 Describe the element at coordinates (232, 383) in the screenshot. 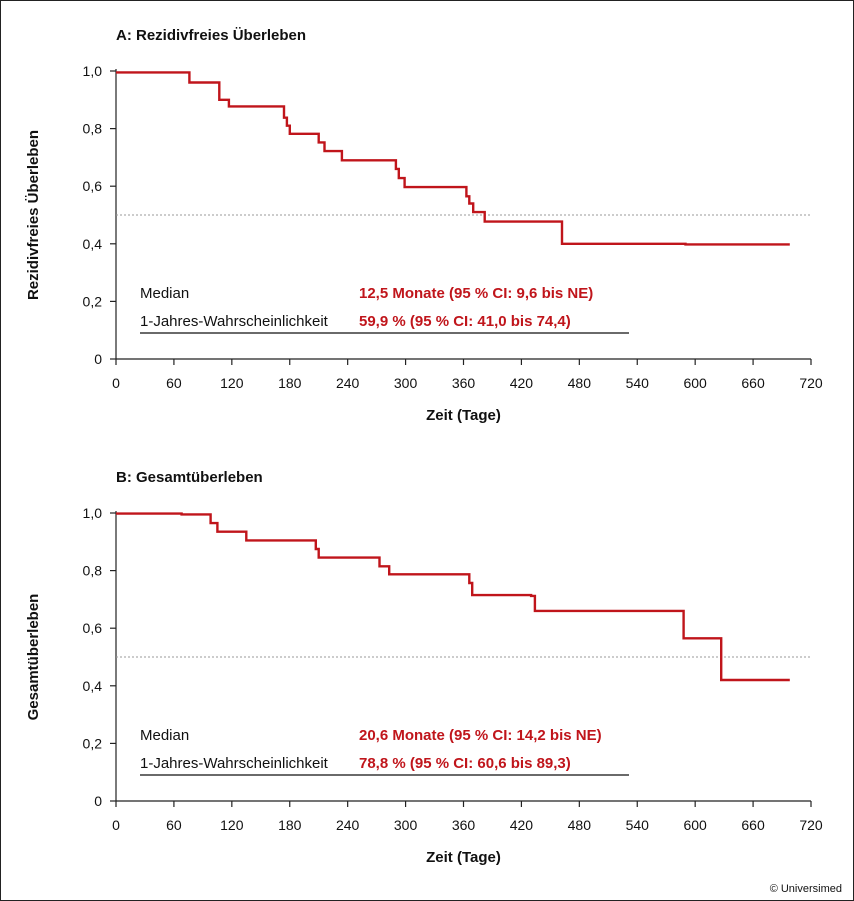

I see `panel-a-x-tick-label: 120` at that location.